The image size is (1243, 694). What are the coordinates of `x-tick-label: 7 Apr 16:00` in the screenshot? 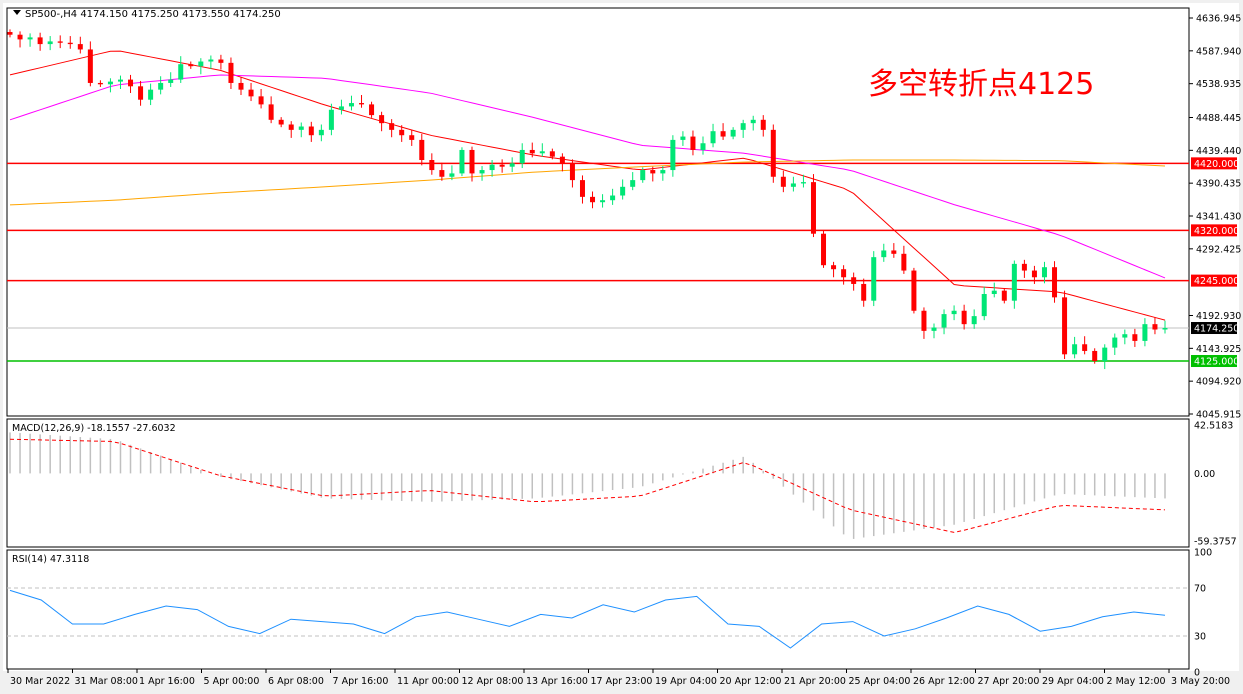 It's located at (361, 681).